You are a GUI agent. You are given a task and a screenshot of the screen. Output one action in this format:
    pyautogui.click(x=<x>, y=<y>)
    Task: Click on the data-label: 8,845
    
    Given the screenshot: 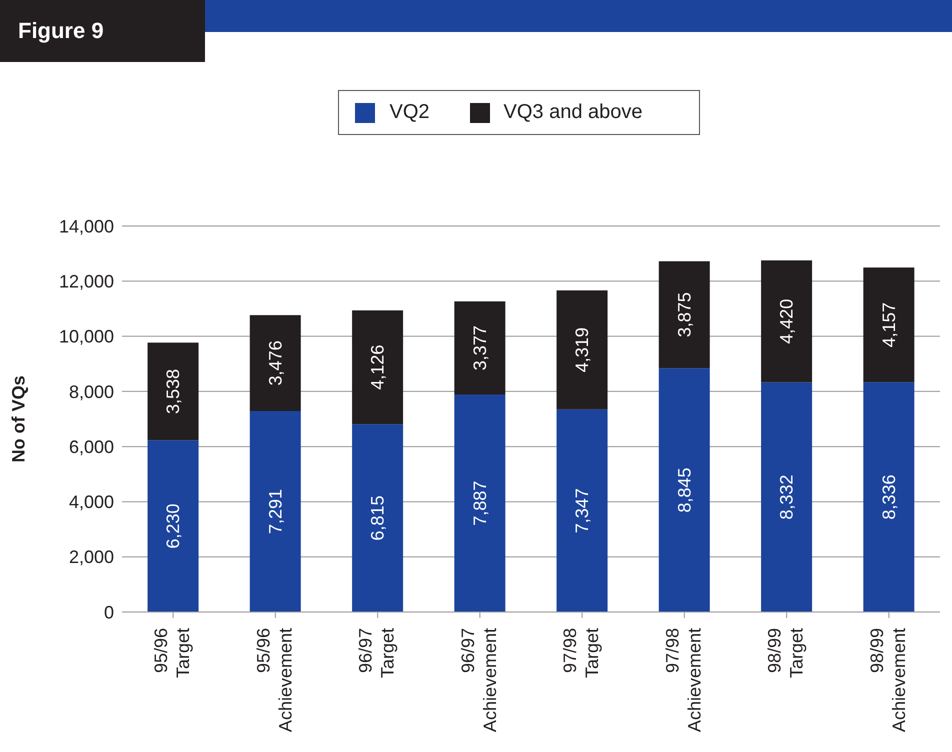 What is the action you would take?
    pyautogui.click(x=684, y=490)
    